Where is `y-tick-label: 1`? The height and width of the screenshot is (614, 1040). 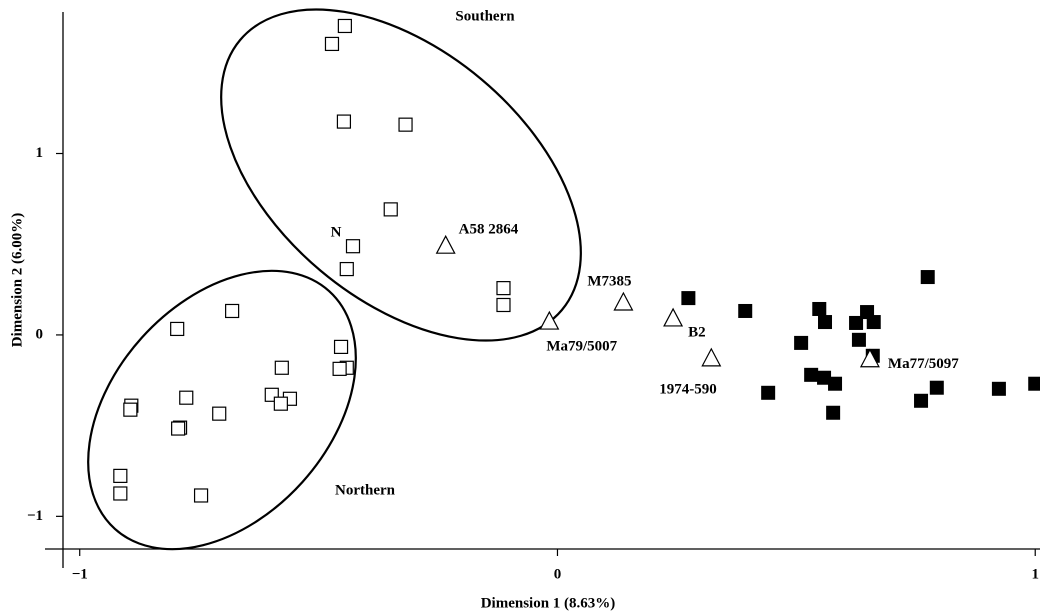 y-tick-label: 1 is located at coordinates (40, 153).